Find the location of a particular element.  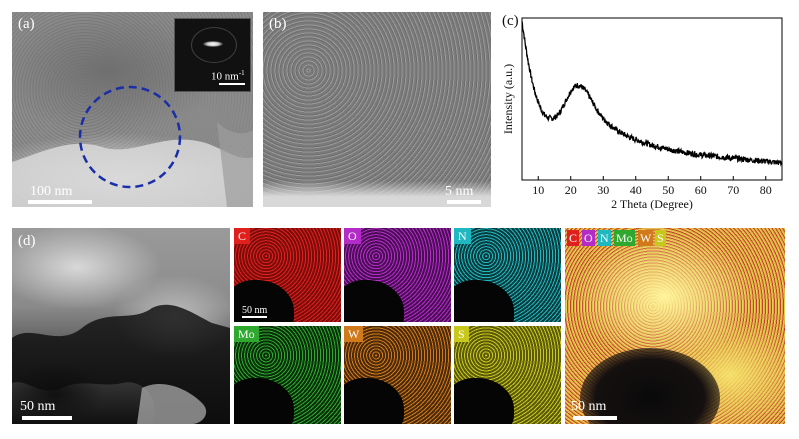

map-tag-s: S is located at coordinates (461, 334).